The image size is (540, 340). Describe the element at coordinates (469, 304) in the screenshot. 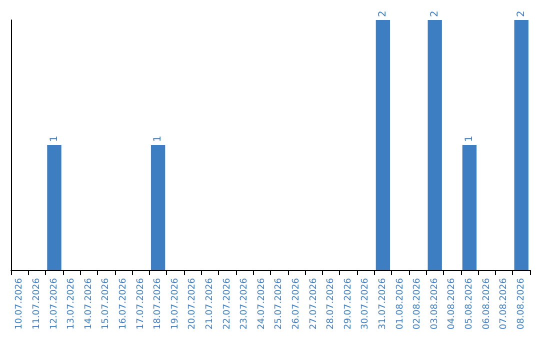

I see `x-tick-label: 05.08.2026` at that location.